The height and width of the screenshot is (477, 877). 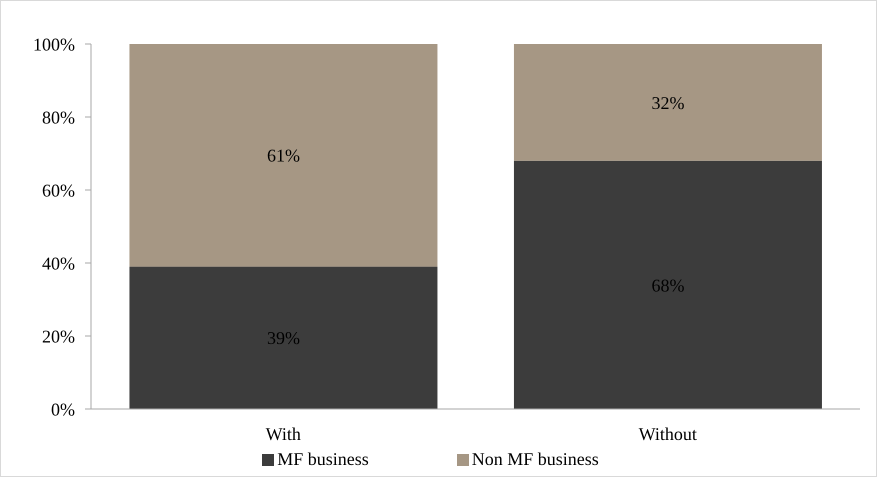 What do you see at coordinates (58, 190) in the screenshot?
I see `y-tick-label: 60%` at bounding box center [58, 190].